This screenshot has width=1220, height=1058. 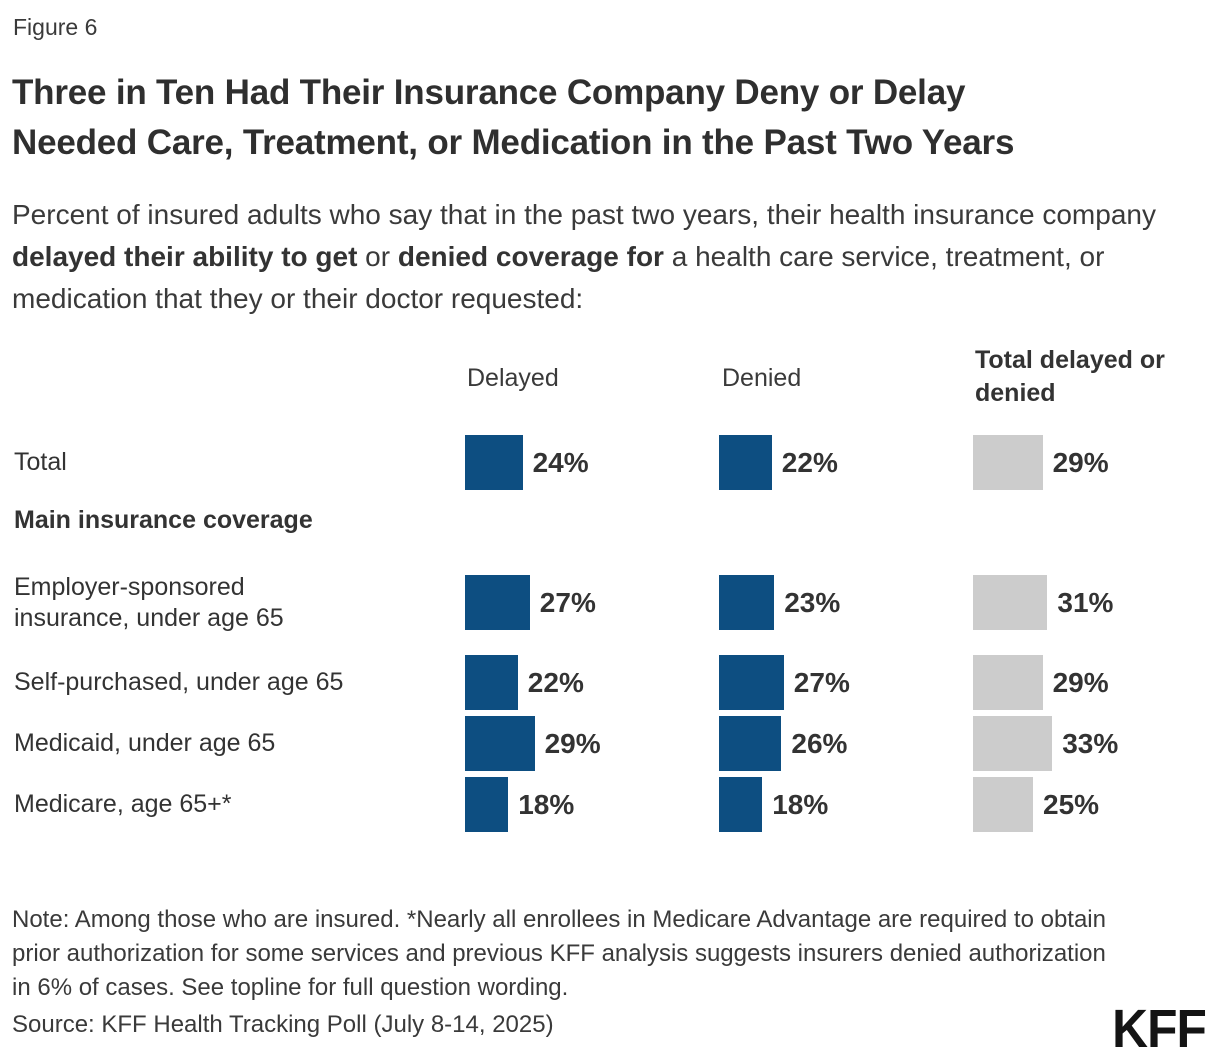 I want to click on bar-cell-denied: 22%, so click(x=778, y=462).